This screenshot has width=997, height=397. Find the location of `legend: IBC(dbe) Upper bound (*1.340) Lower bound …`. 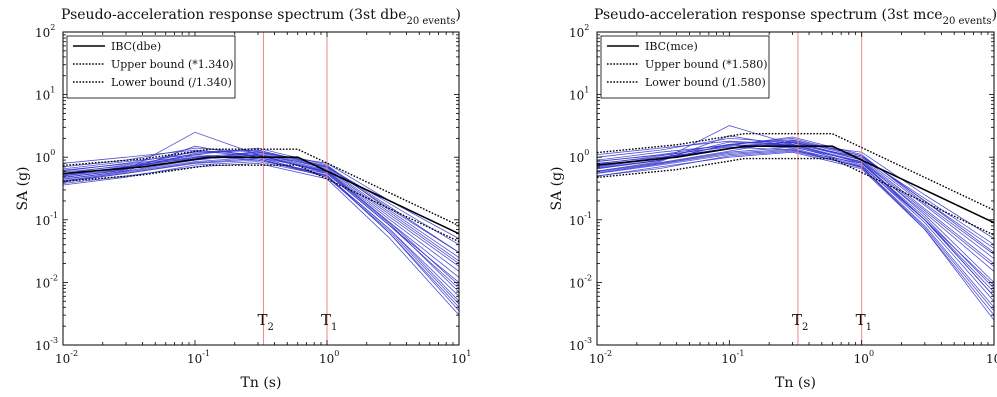

legend: IBC(dbe) Upper bound (*1.340) Lower bound … is located at coordinates (151, 67).